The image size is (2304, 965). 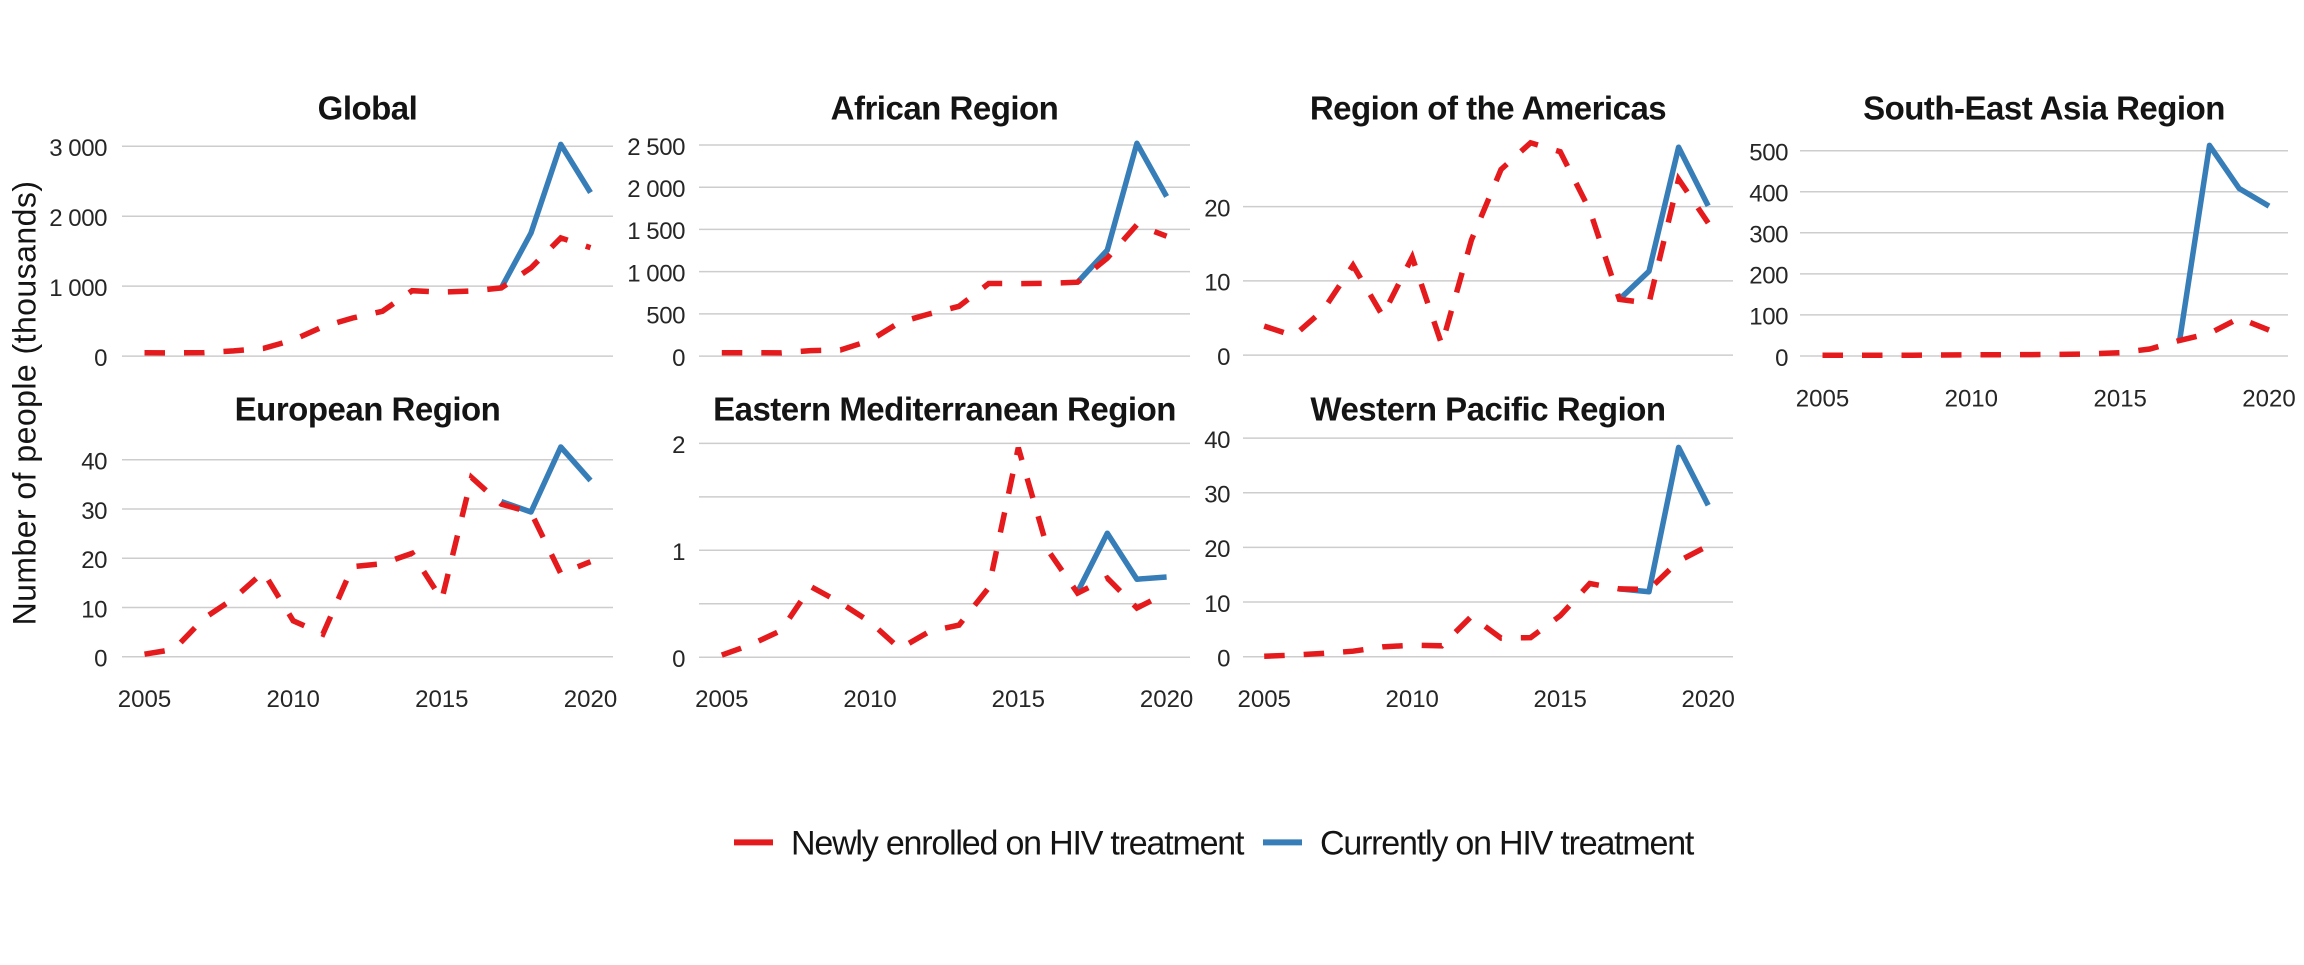 I want to click on svg-text: 100, so click(x=1768, y=317).